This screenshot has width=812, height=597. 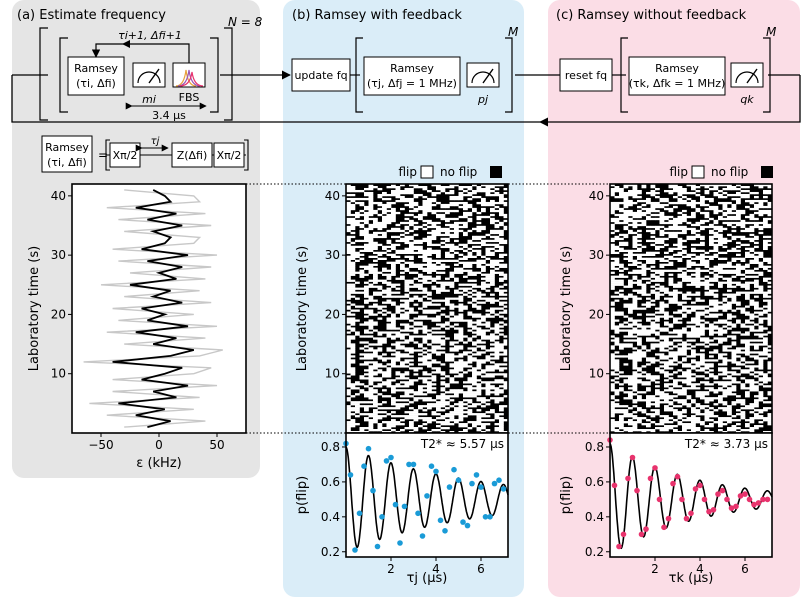 What do you see at coordinates (359, 75) in the screenshot?
I see `loop-bracket-b-left` at bounding box center [359, 75].